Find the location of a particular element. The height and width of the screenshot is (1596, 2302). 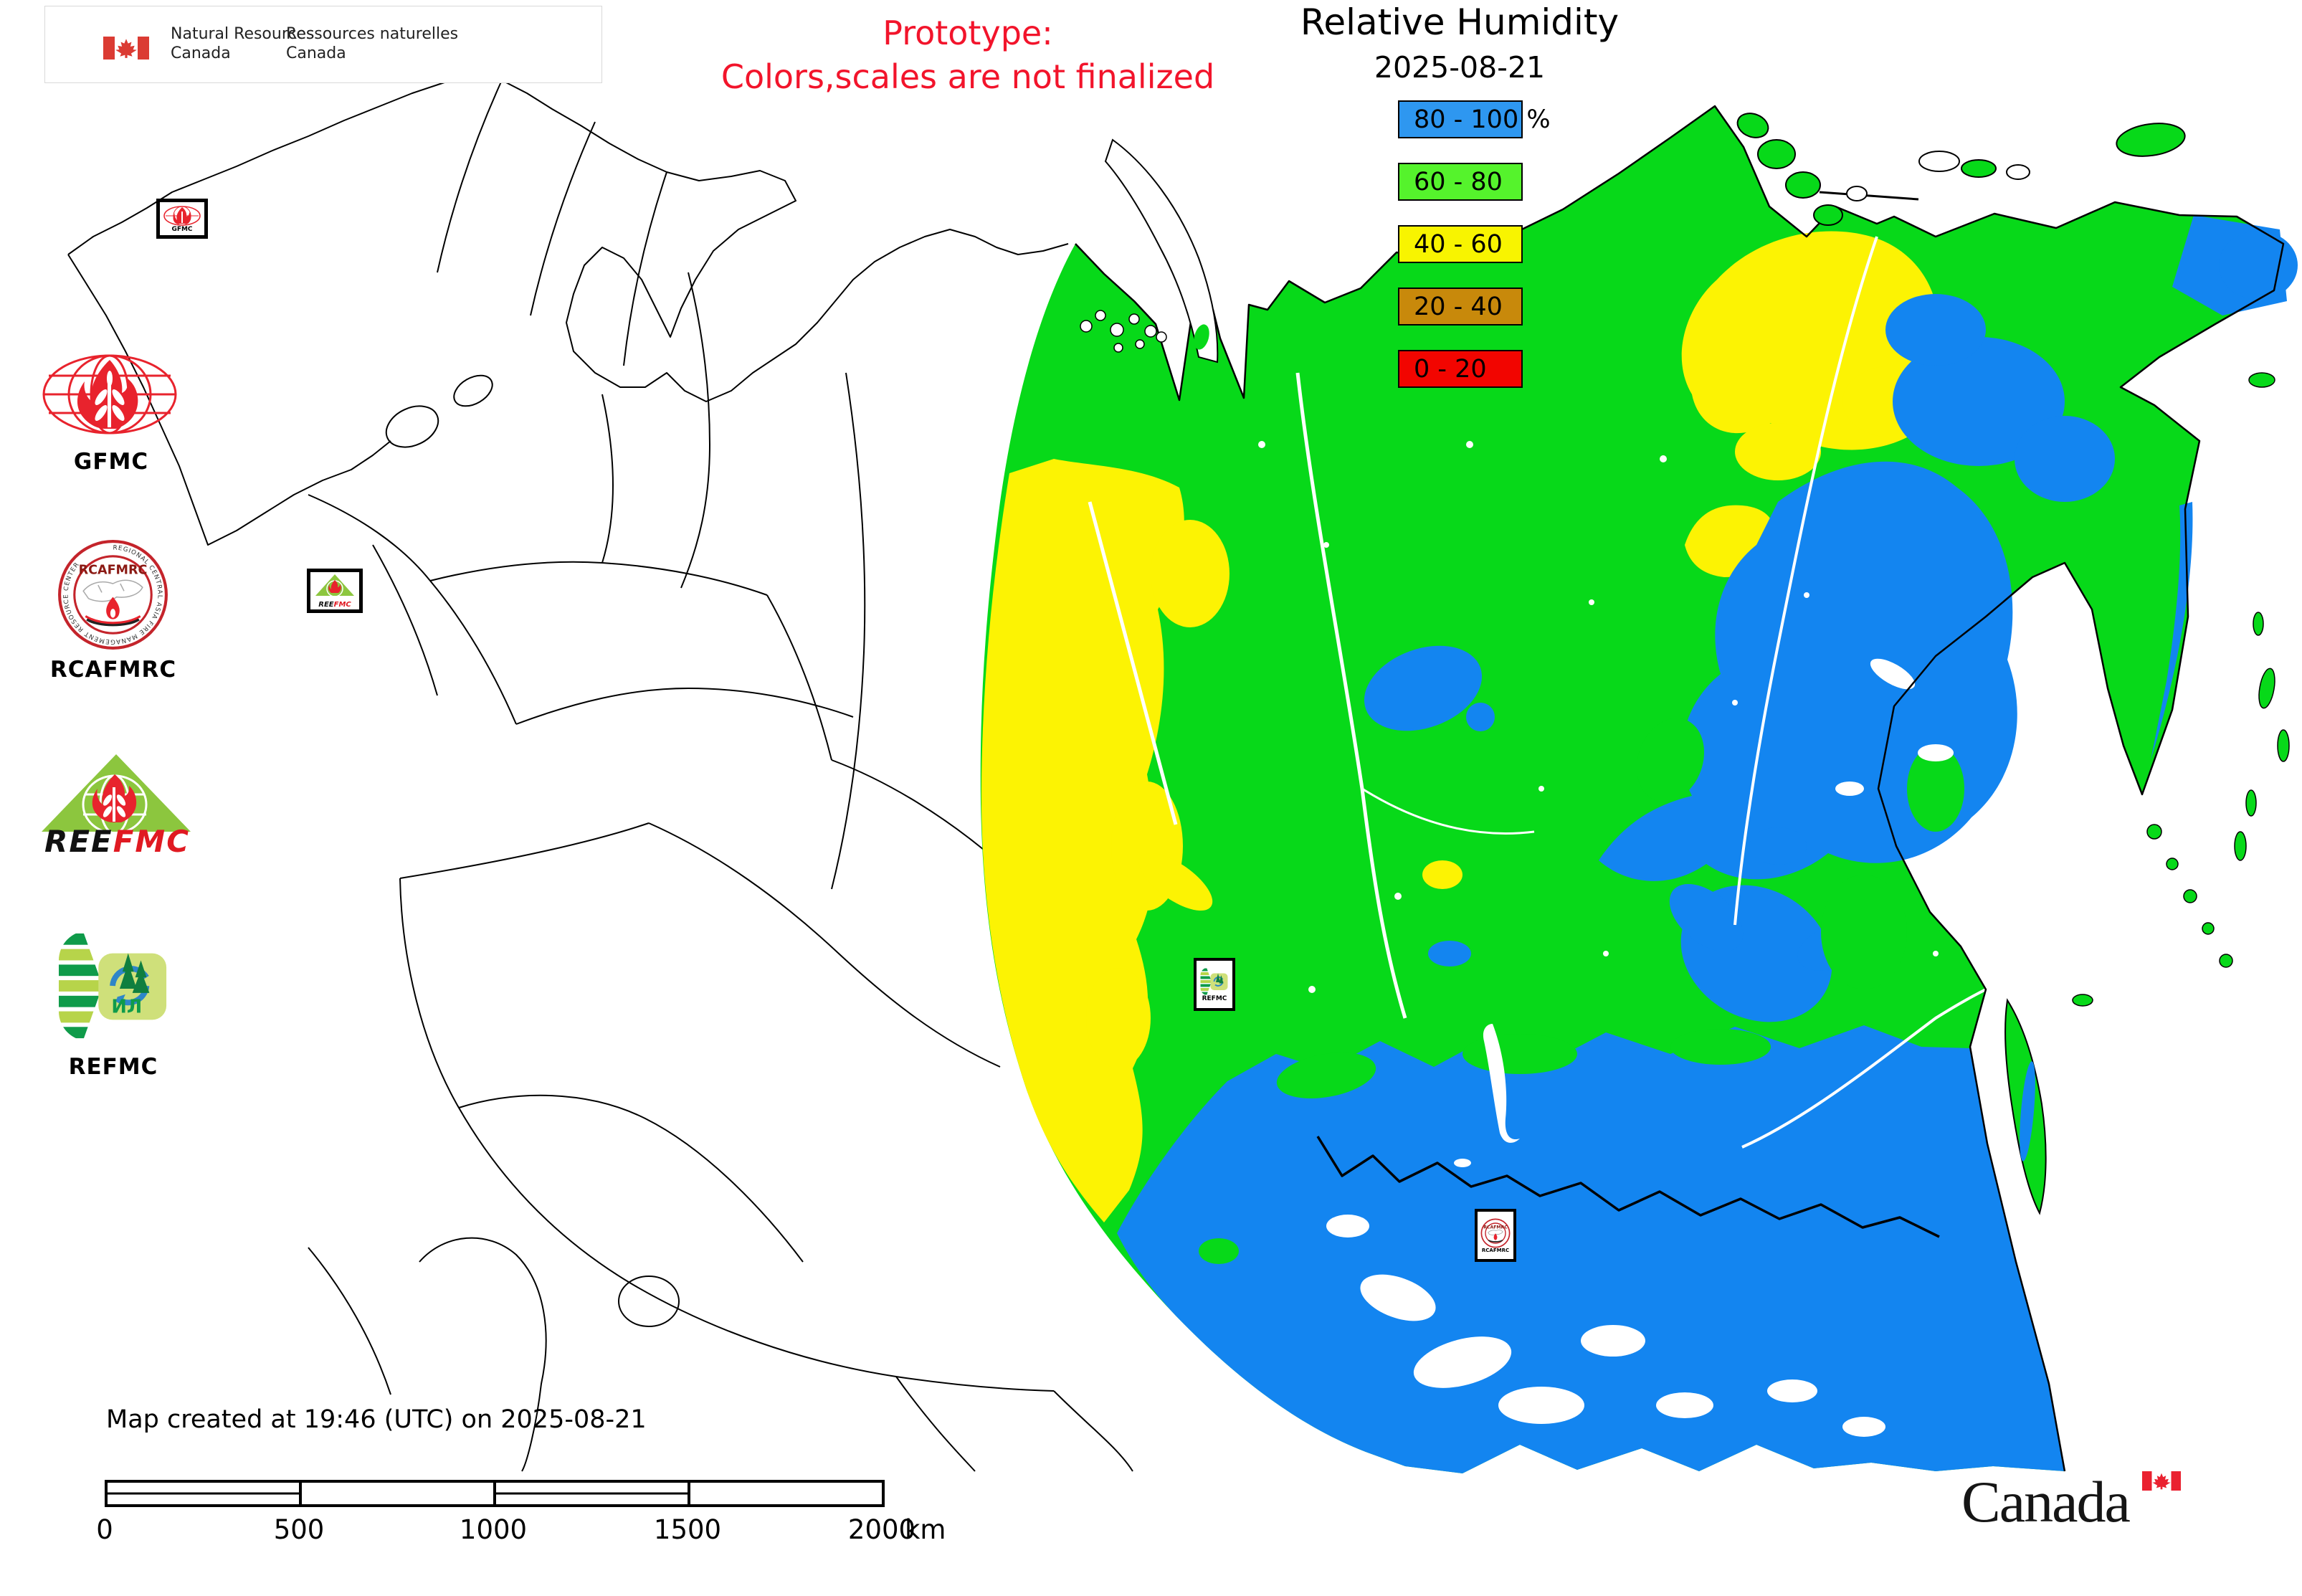

kuril-islands is located at coordinates (2201, 878).